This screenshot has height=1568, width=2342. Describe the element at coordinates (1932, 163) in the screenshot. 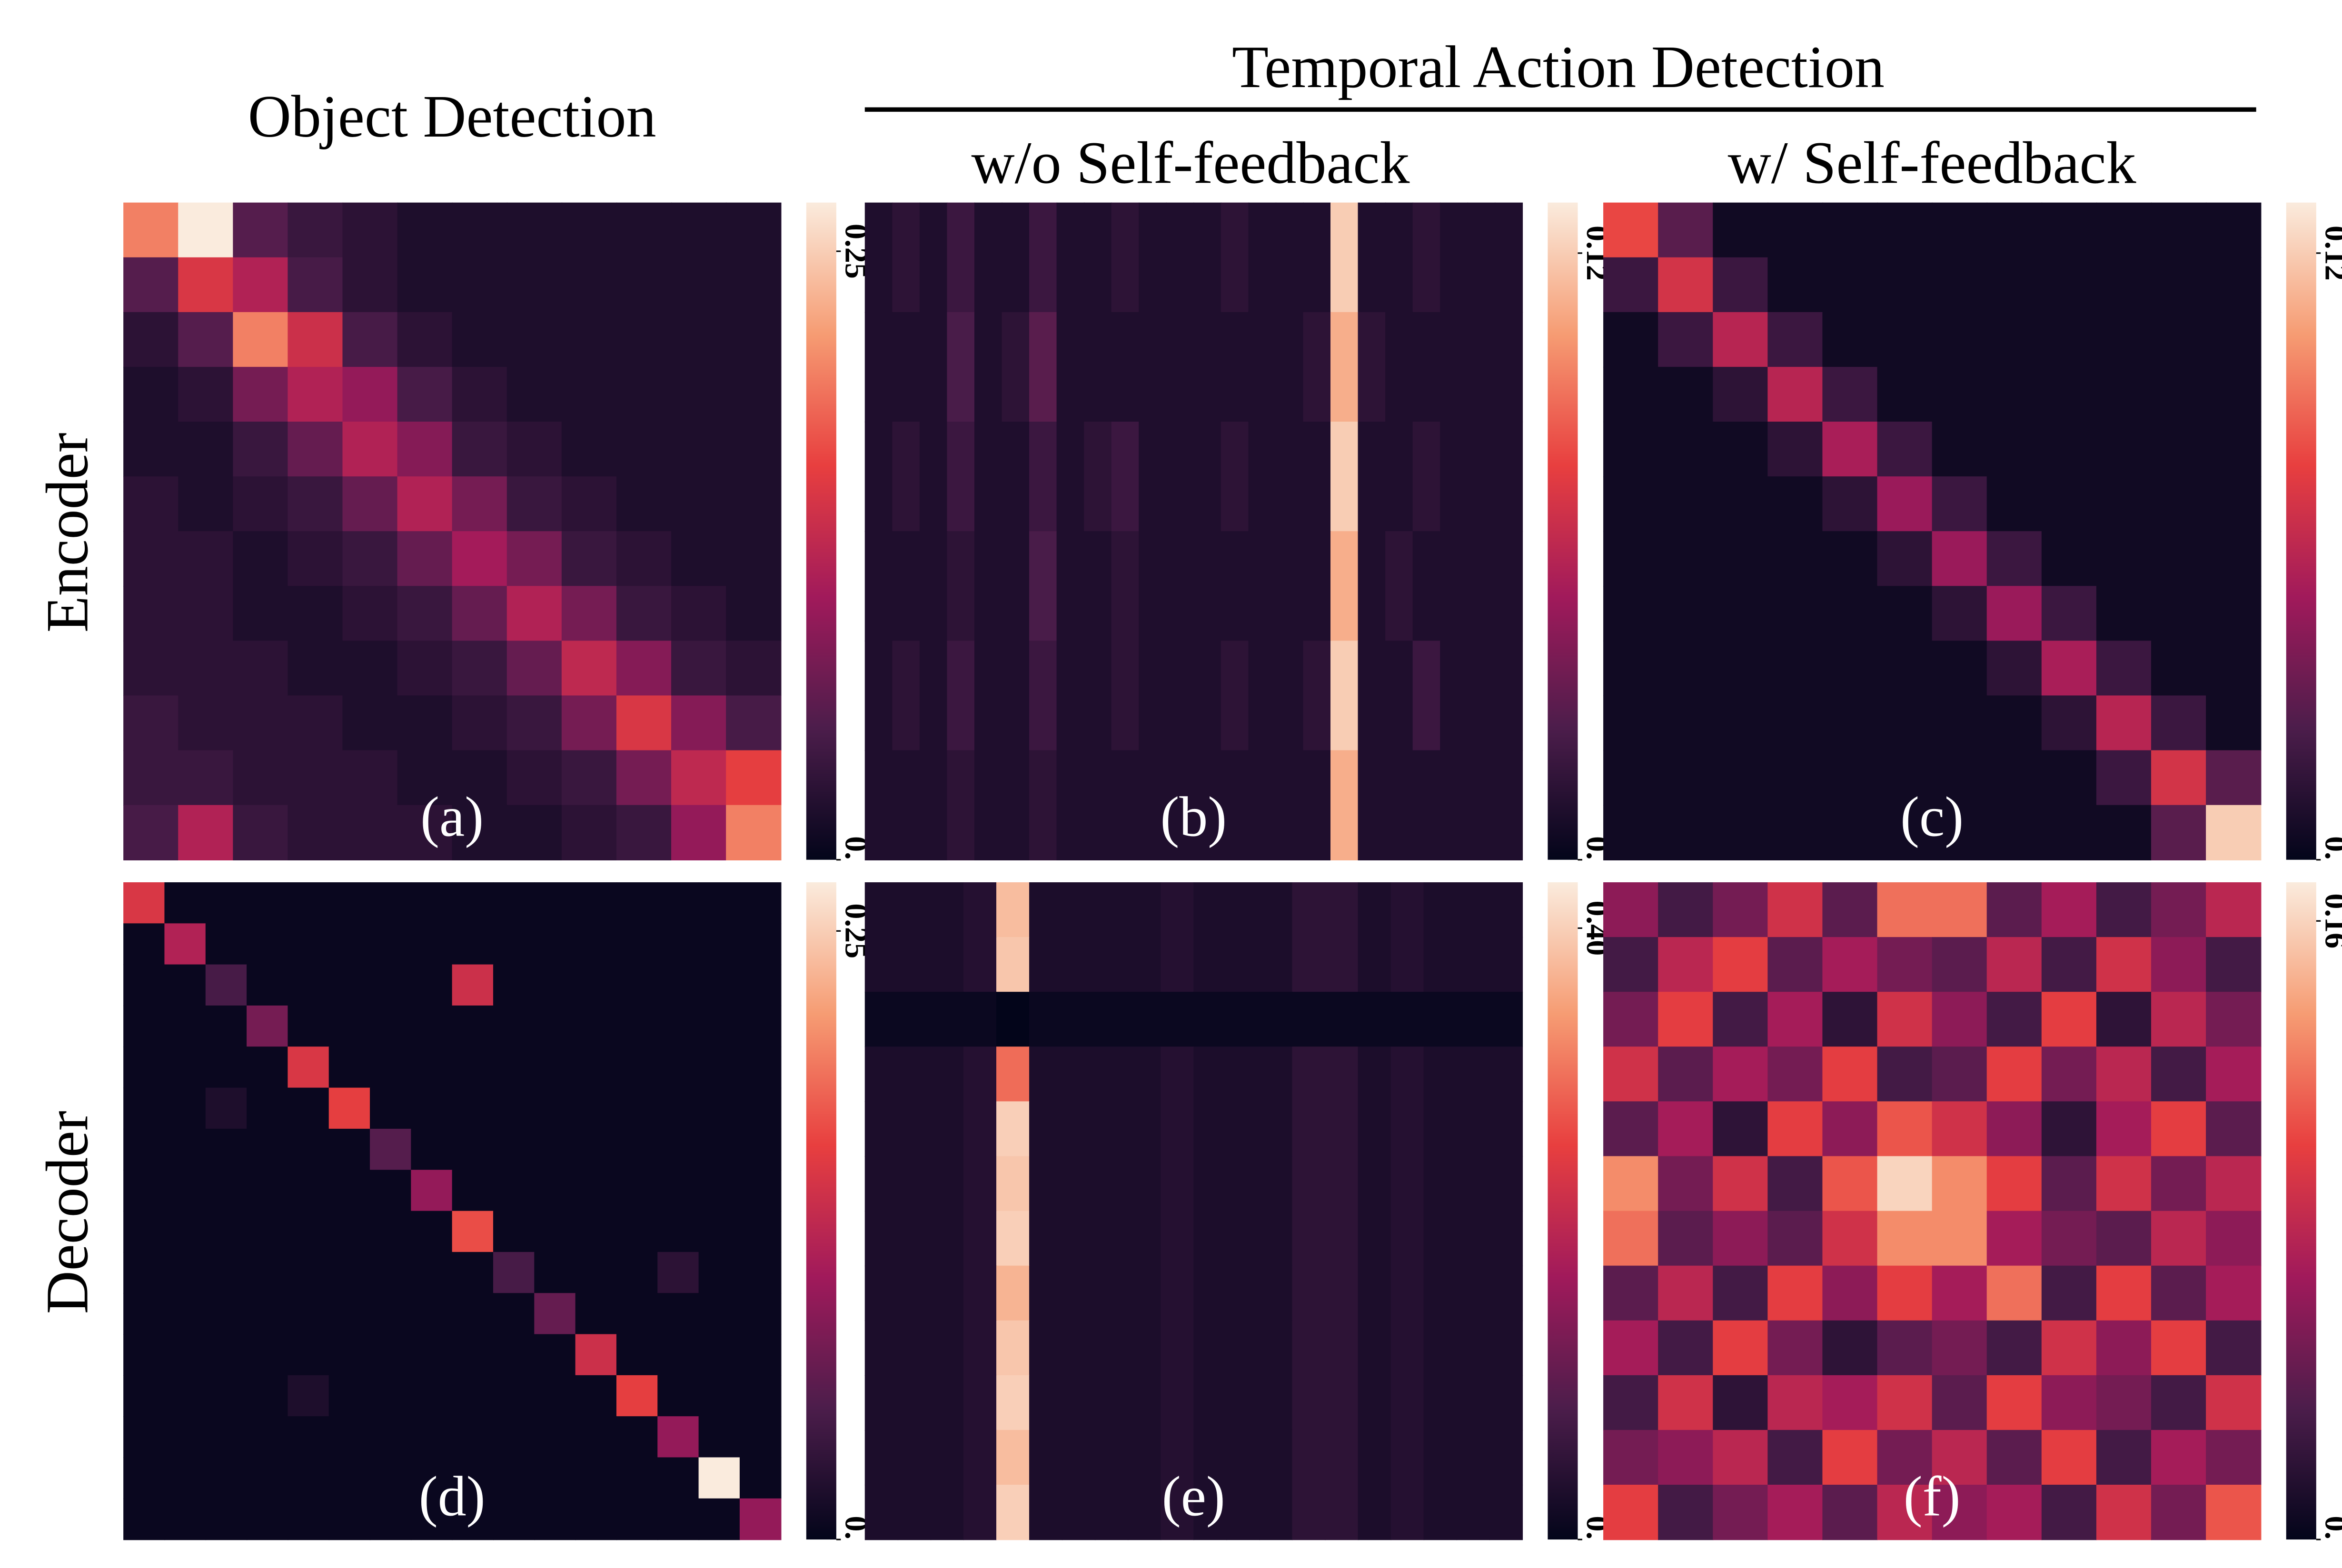

I see `column-title: w/ Self-feedback` at that location.